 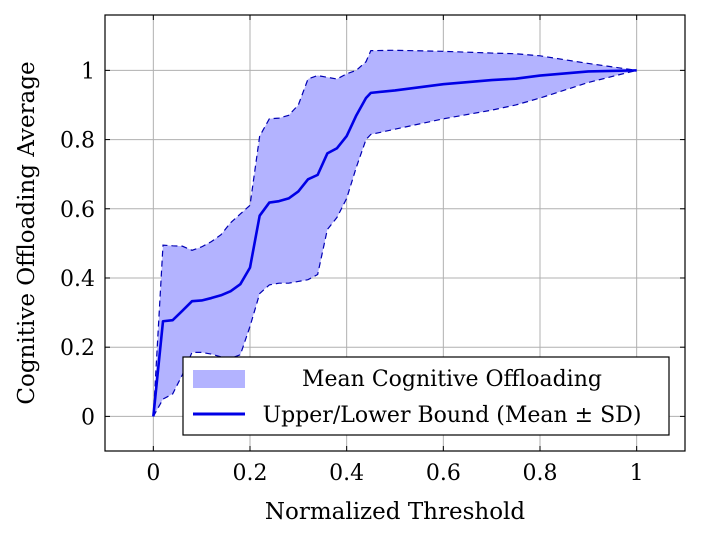 I want to click on y-tick-label: 0.8, so click(x=77, y=141).